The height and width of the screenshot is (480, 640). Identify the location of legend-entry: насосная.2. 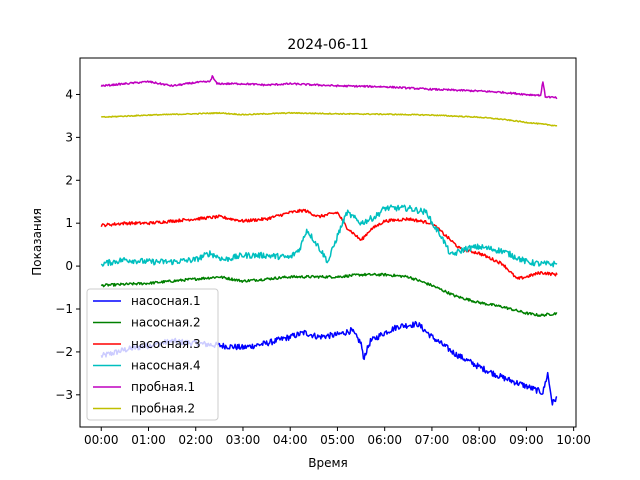
(166, 323).